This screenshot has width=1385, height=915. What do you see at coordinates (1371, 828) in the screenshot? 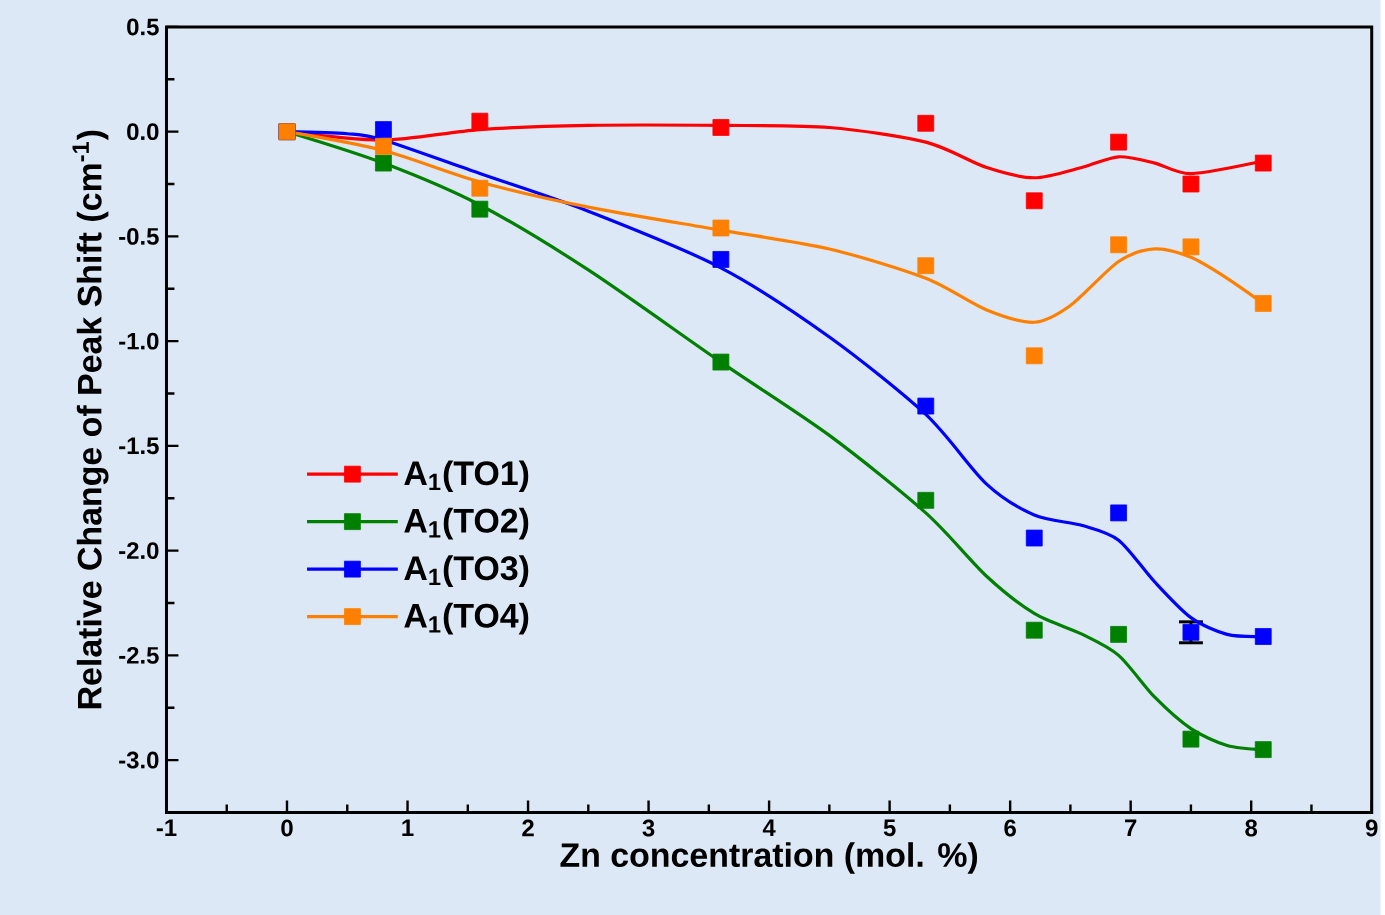
I see `x-tick-label: 9` at bounding box center [1371, 828].